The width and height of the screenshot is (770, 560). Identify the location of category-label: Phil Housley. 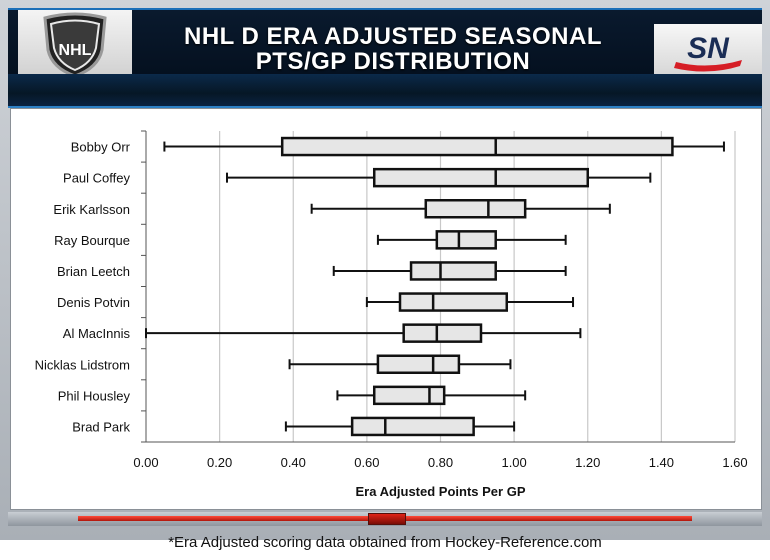
(94, 395).